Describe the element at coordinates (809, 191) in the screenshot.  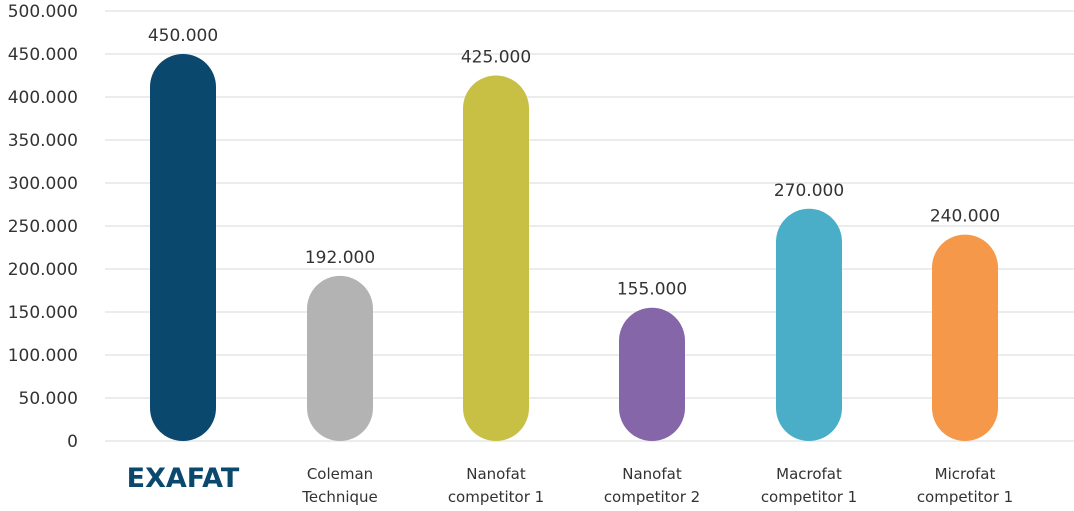
I see `data-label: 270.000` at that location.